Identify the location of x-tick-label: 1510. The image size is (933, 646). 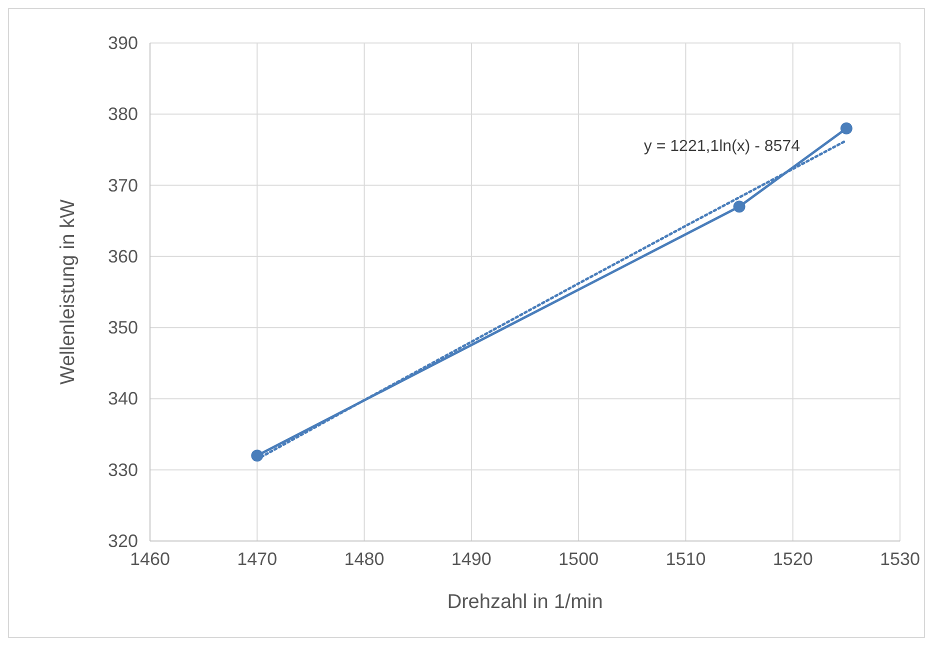
(686, 559).